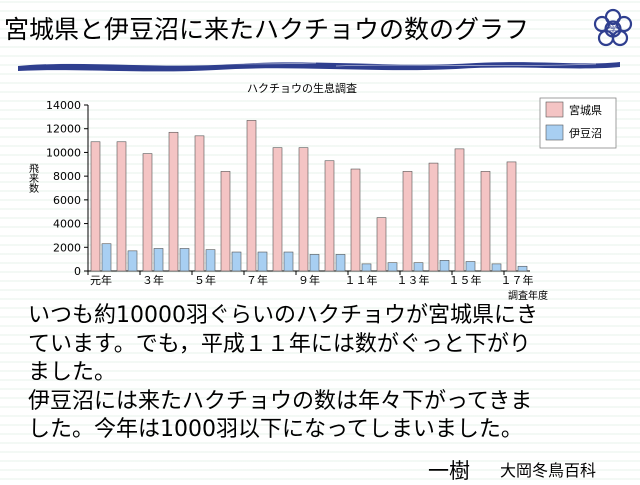  I want to click on y-tick-label: 4000, so click(67, 224).